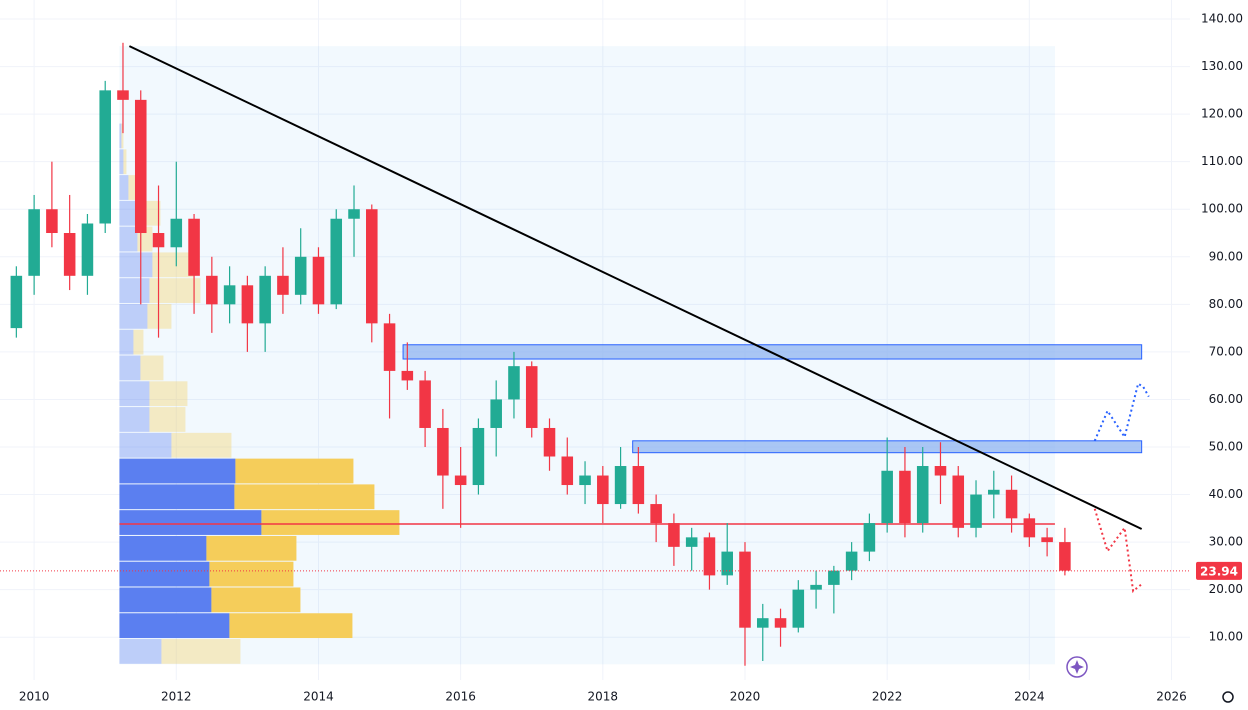  I want to click on y-tick-label: 100.00, so click(1222, 209).